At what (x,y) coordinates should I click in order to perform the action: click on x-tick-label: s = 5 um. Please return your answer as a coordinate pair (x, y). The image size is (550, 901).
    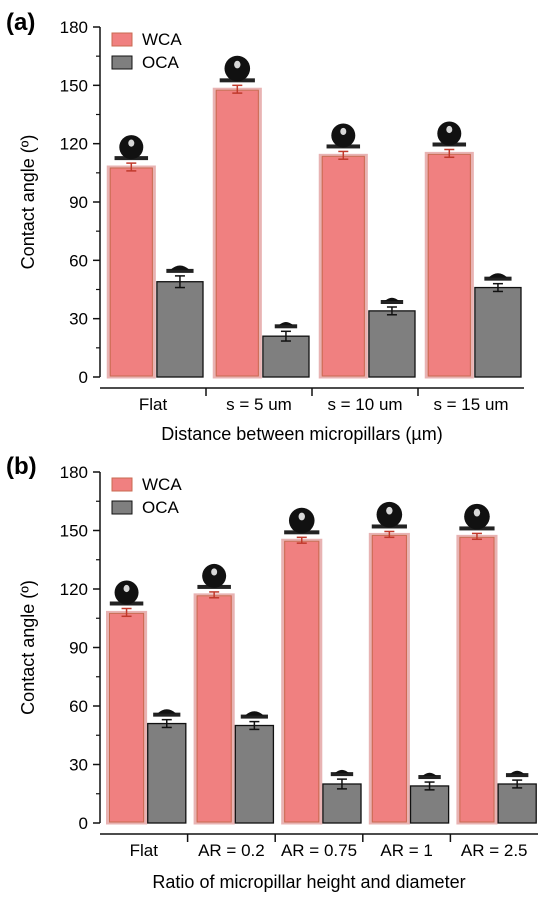
    Looking at the image, I should click on (259, 404).